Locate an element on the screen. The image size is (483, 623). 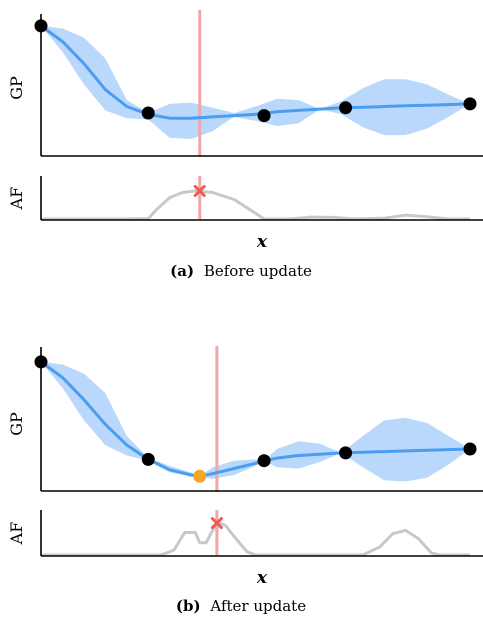
xlabel-a: x is located at coordinates (262, 242).